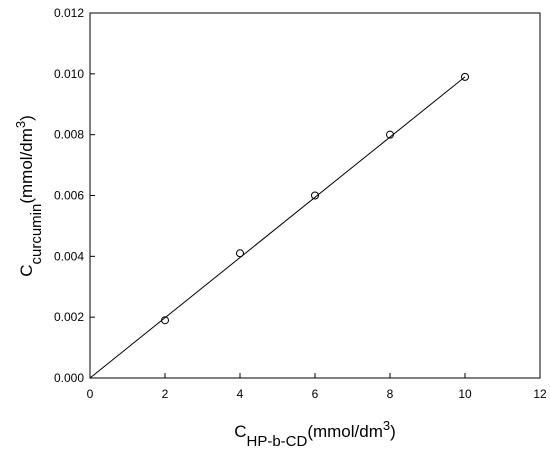 The image size is (550, 459). I want to click on label-part: curcumin, so click(36, 234).